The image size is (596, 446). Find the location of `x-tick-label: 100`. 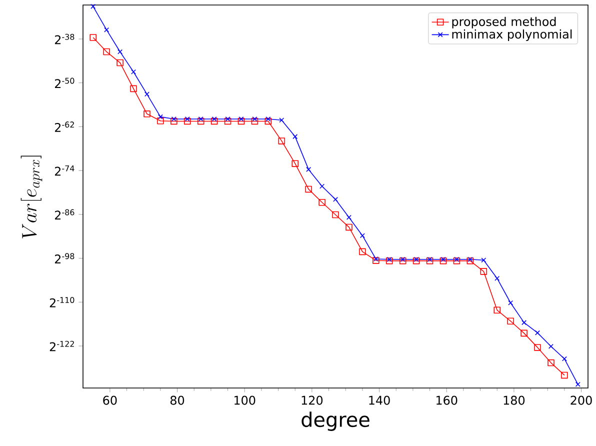

x-tick-label: 100 is located at coordinates (245, 400).